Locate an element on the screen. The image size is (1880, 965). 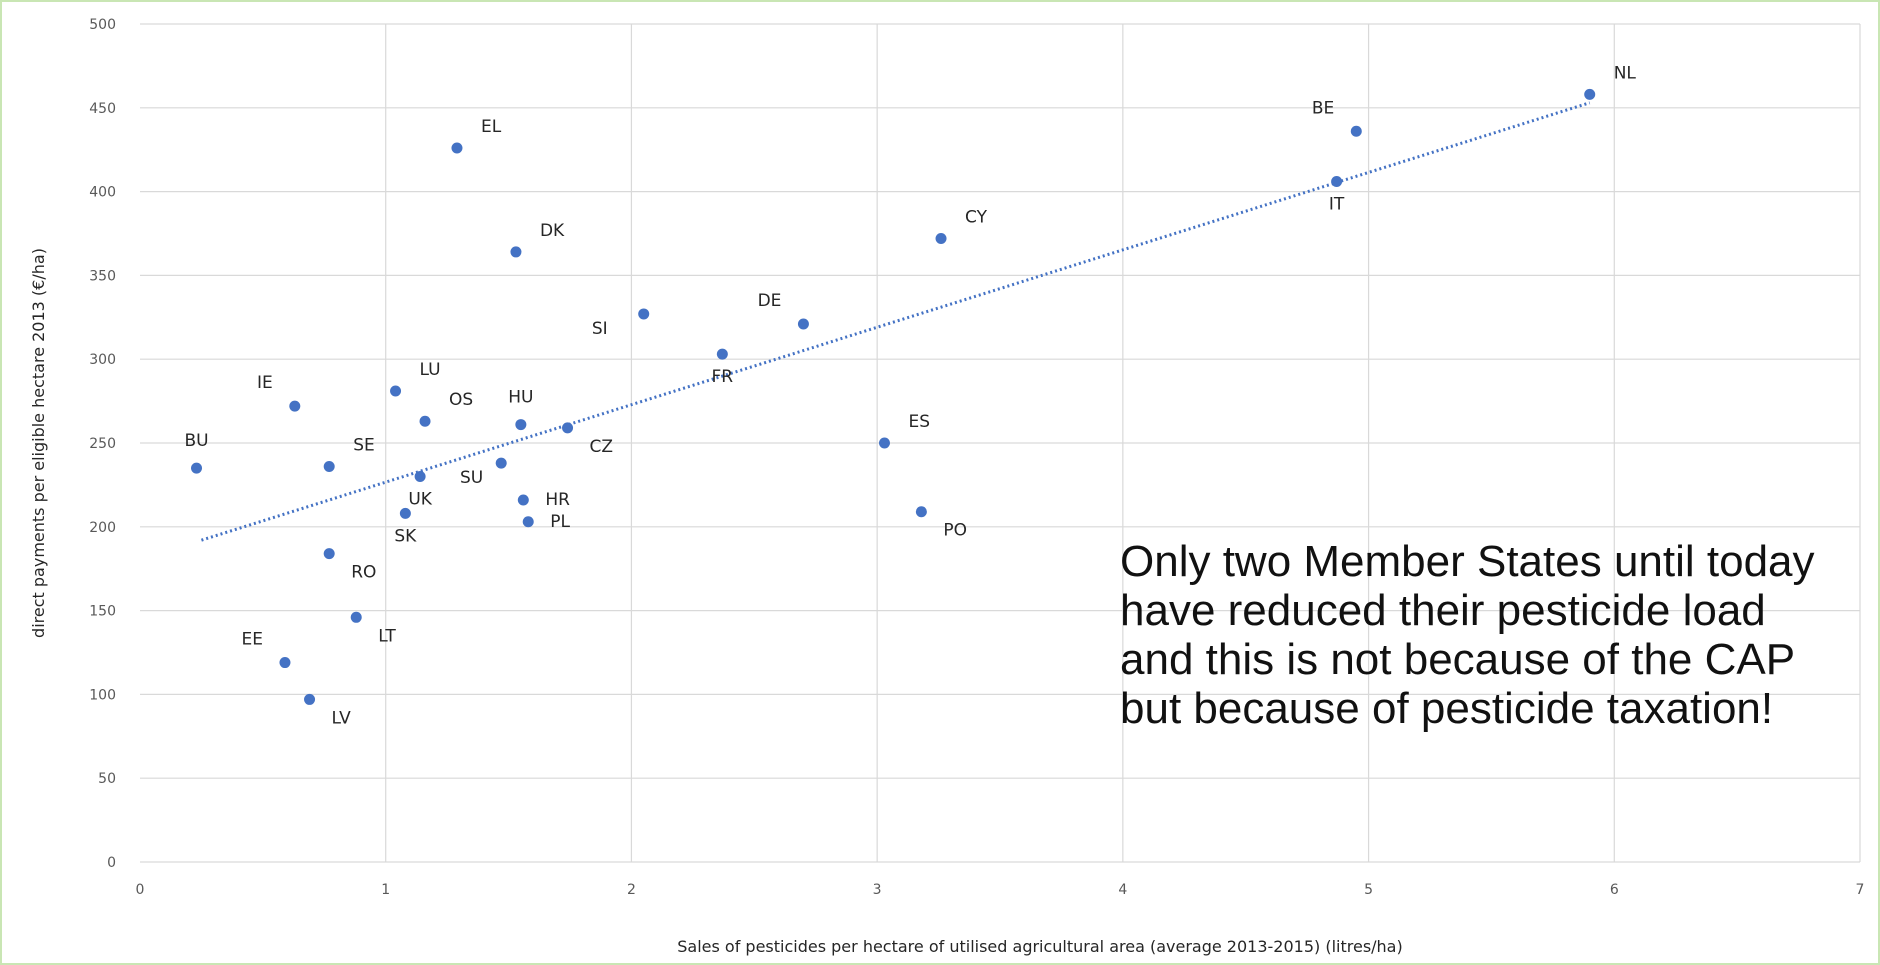
point-label-cz: CZ is located at coordinates (602, 447).